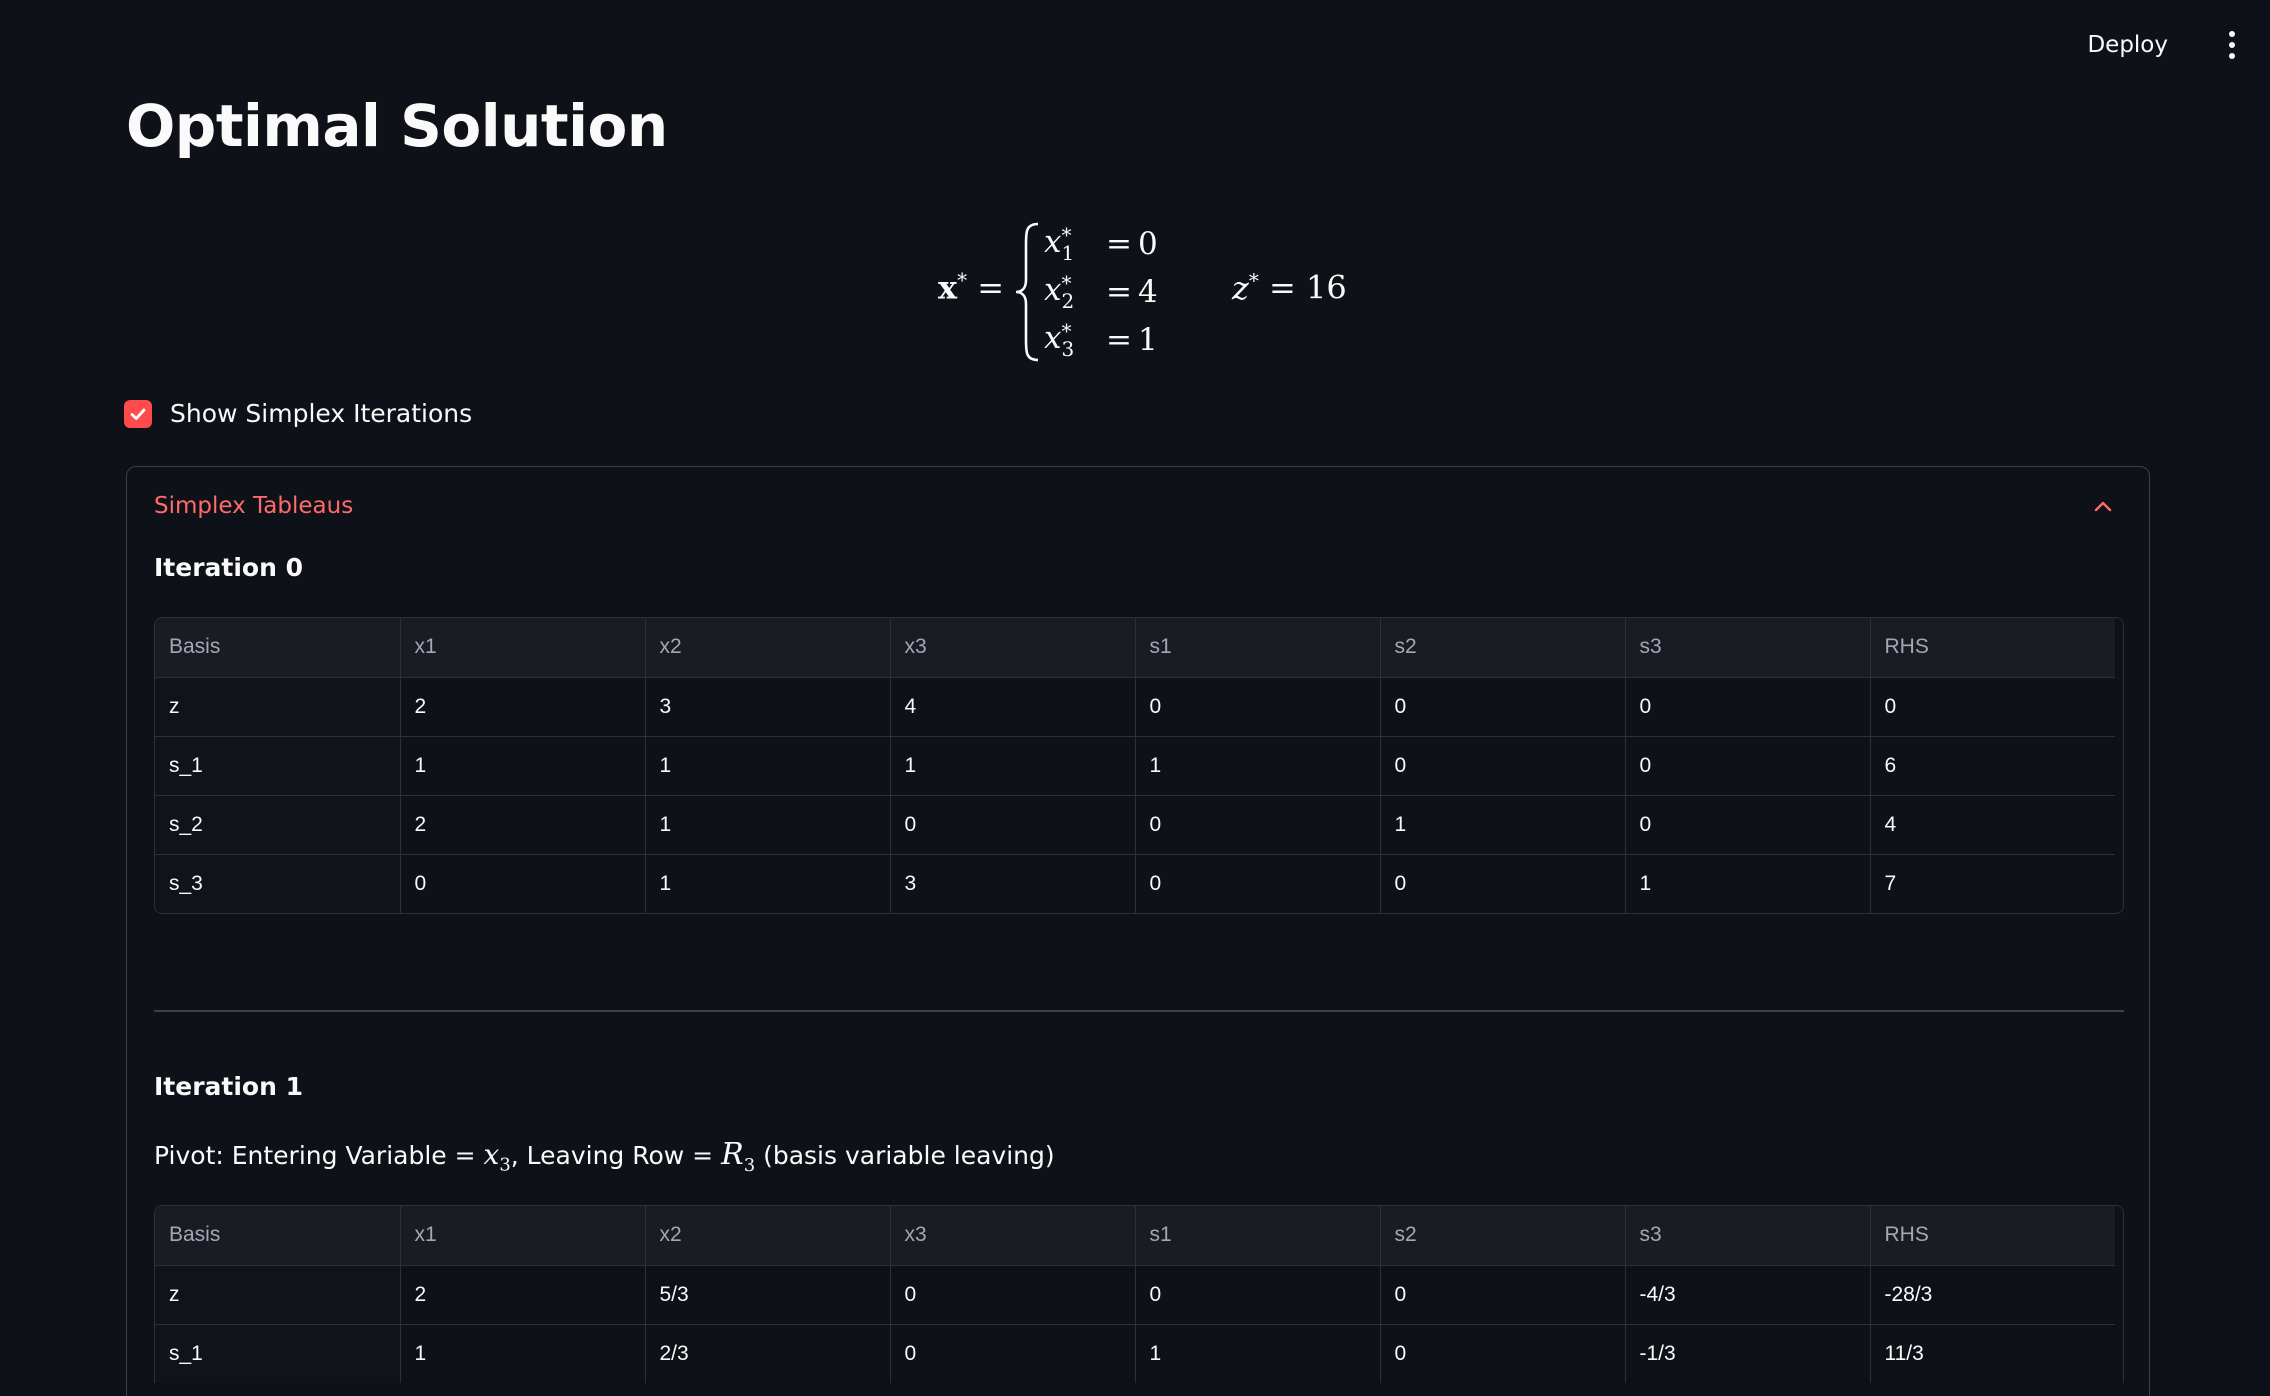  I want to click on table-cell: s_2, so click(278, 825).